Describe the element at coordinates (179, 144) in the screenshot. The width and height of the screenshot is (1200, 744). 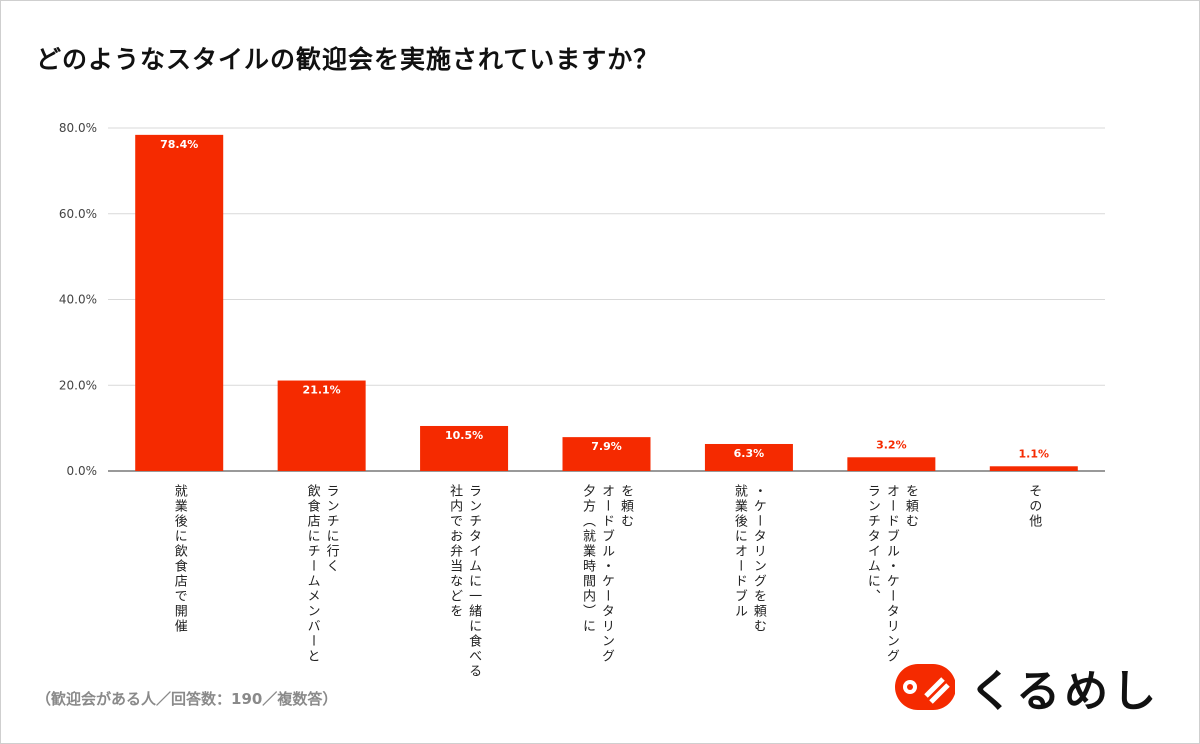
I see `data-label: 78.4%` at that location.